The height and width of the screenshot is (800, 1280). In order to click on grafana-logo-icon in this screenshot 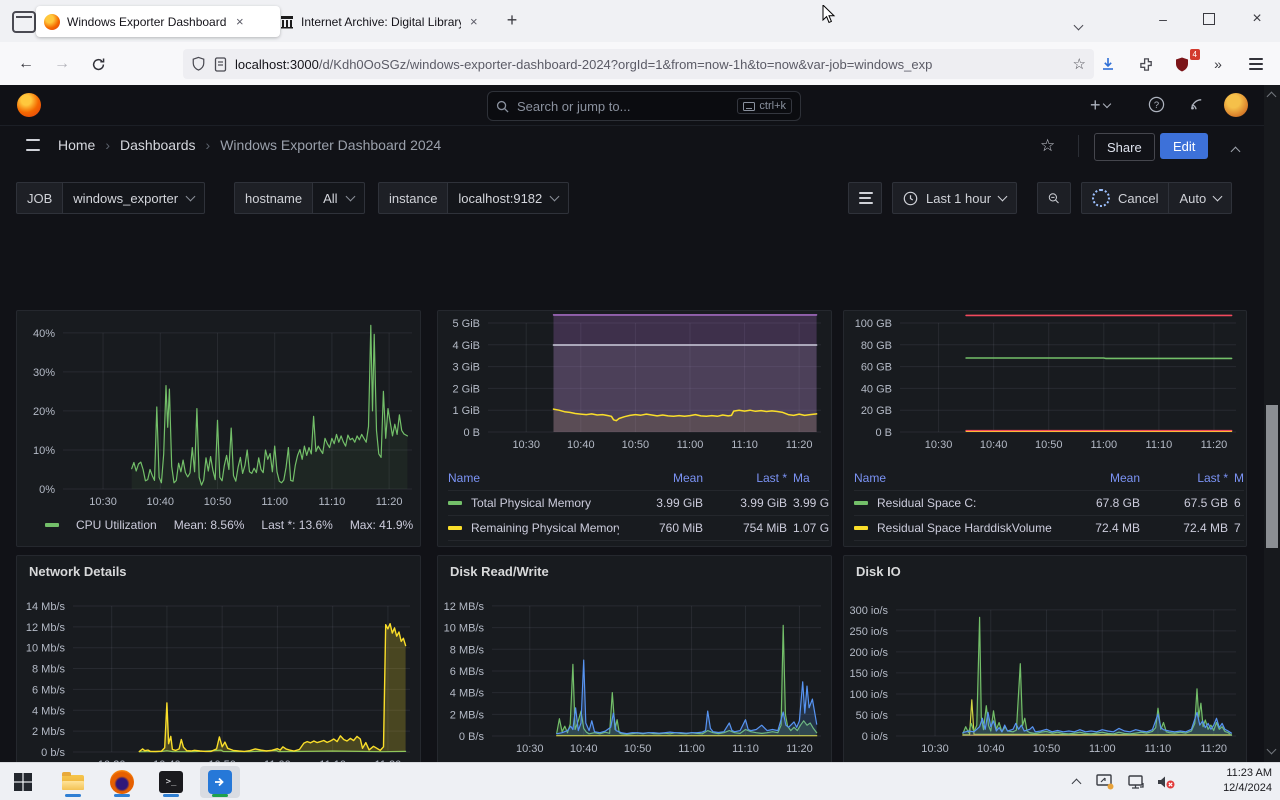, I will do `click(29, 105)`.